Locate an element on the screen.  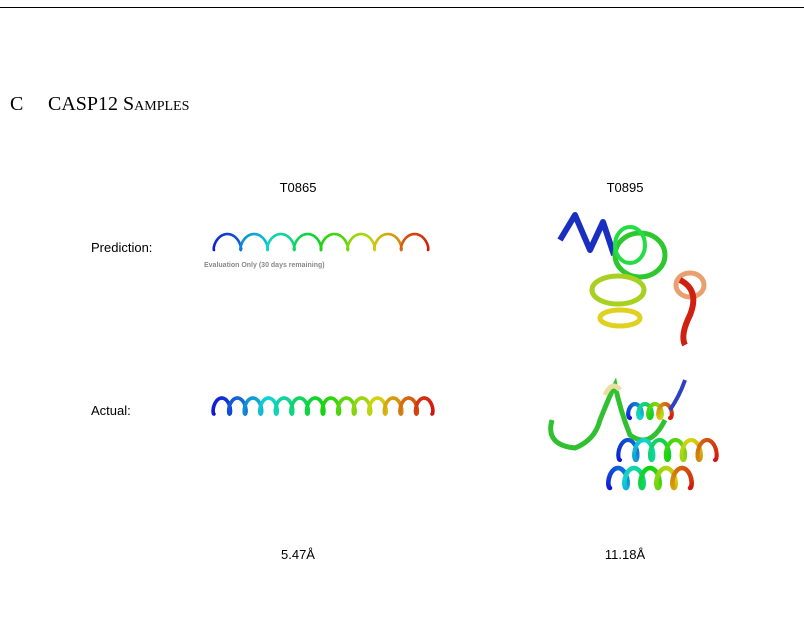
top-rule is located at coordinates (402, 7).